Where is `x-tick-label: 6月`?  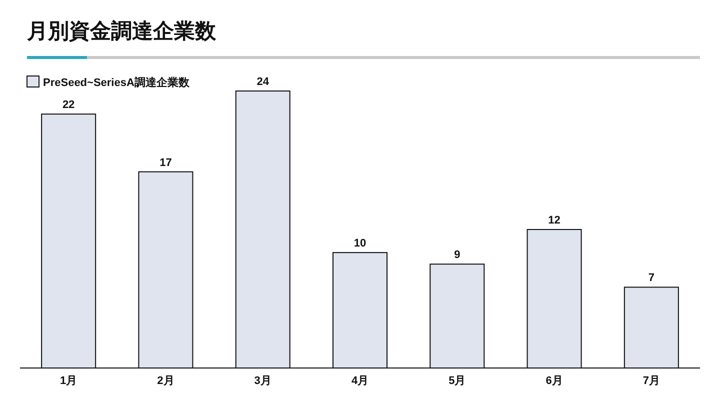 x-tick-label: 6月 is located at coordinates (554, 381).